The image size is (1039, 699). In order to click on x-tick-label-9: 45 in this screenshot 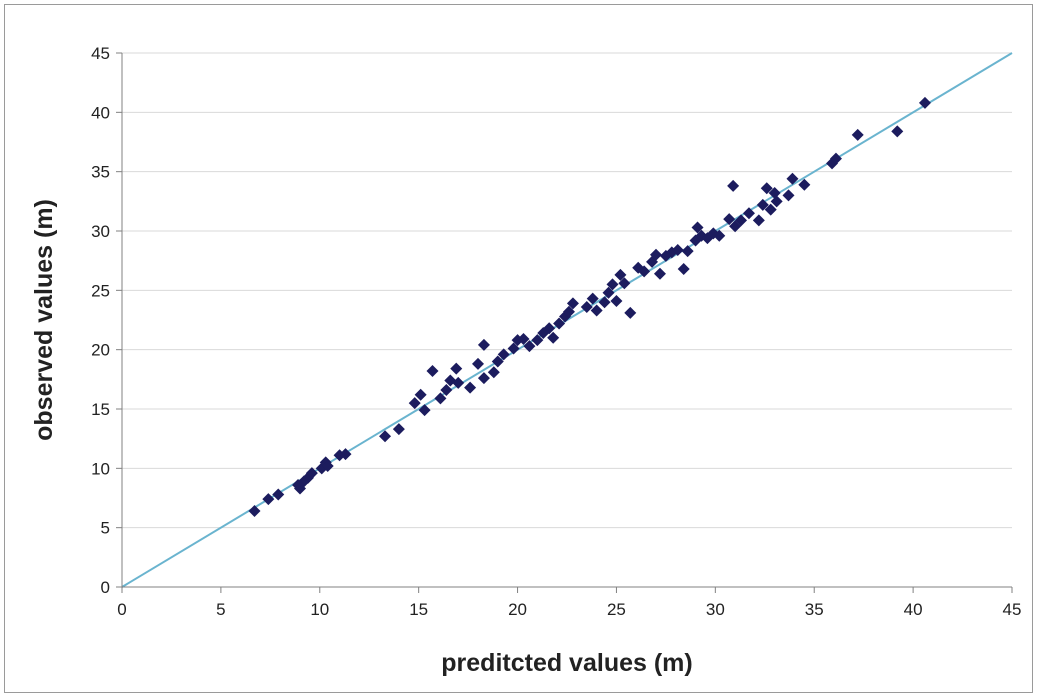, I will do `click(1012, 609)`.